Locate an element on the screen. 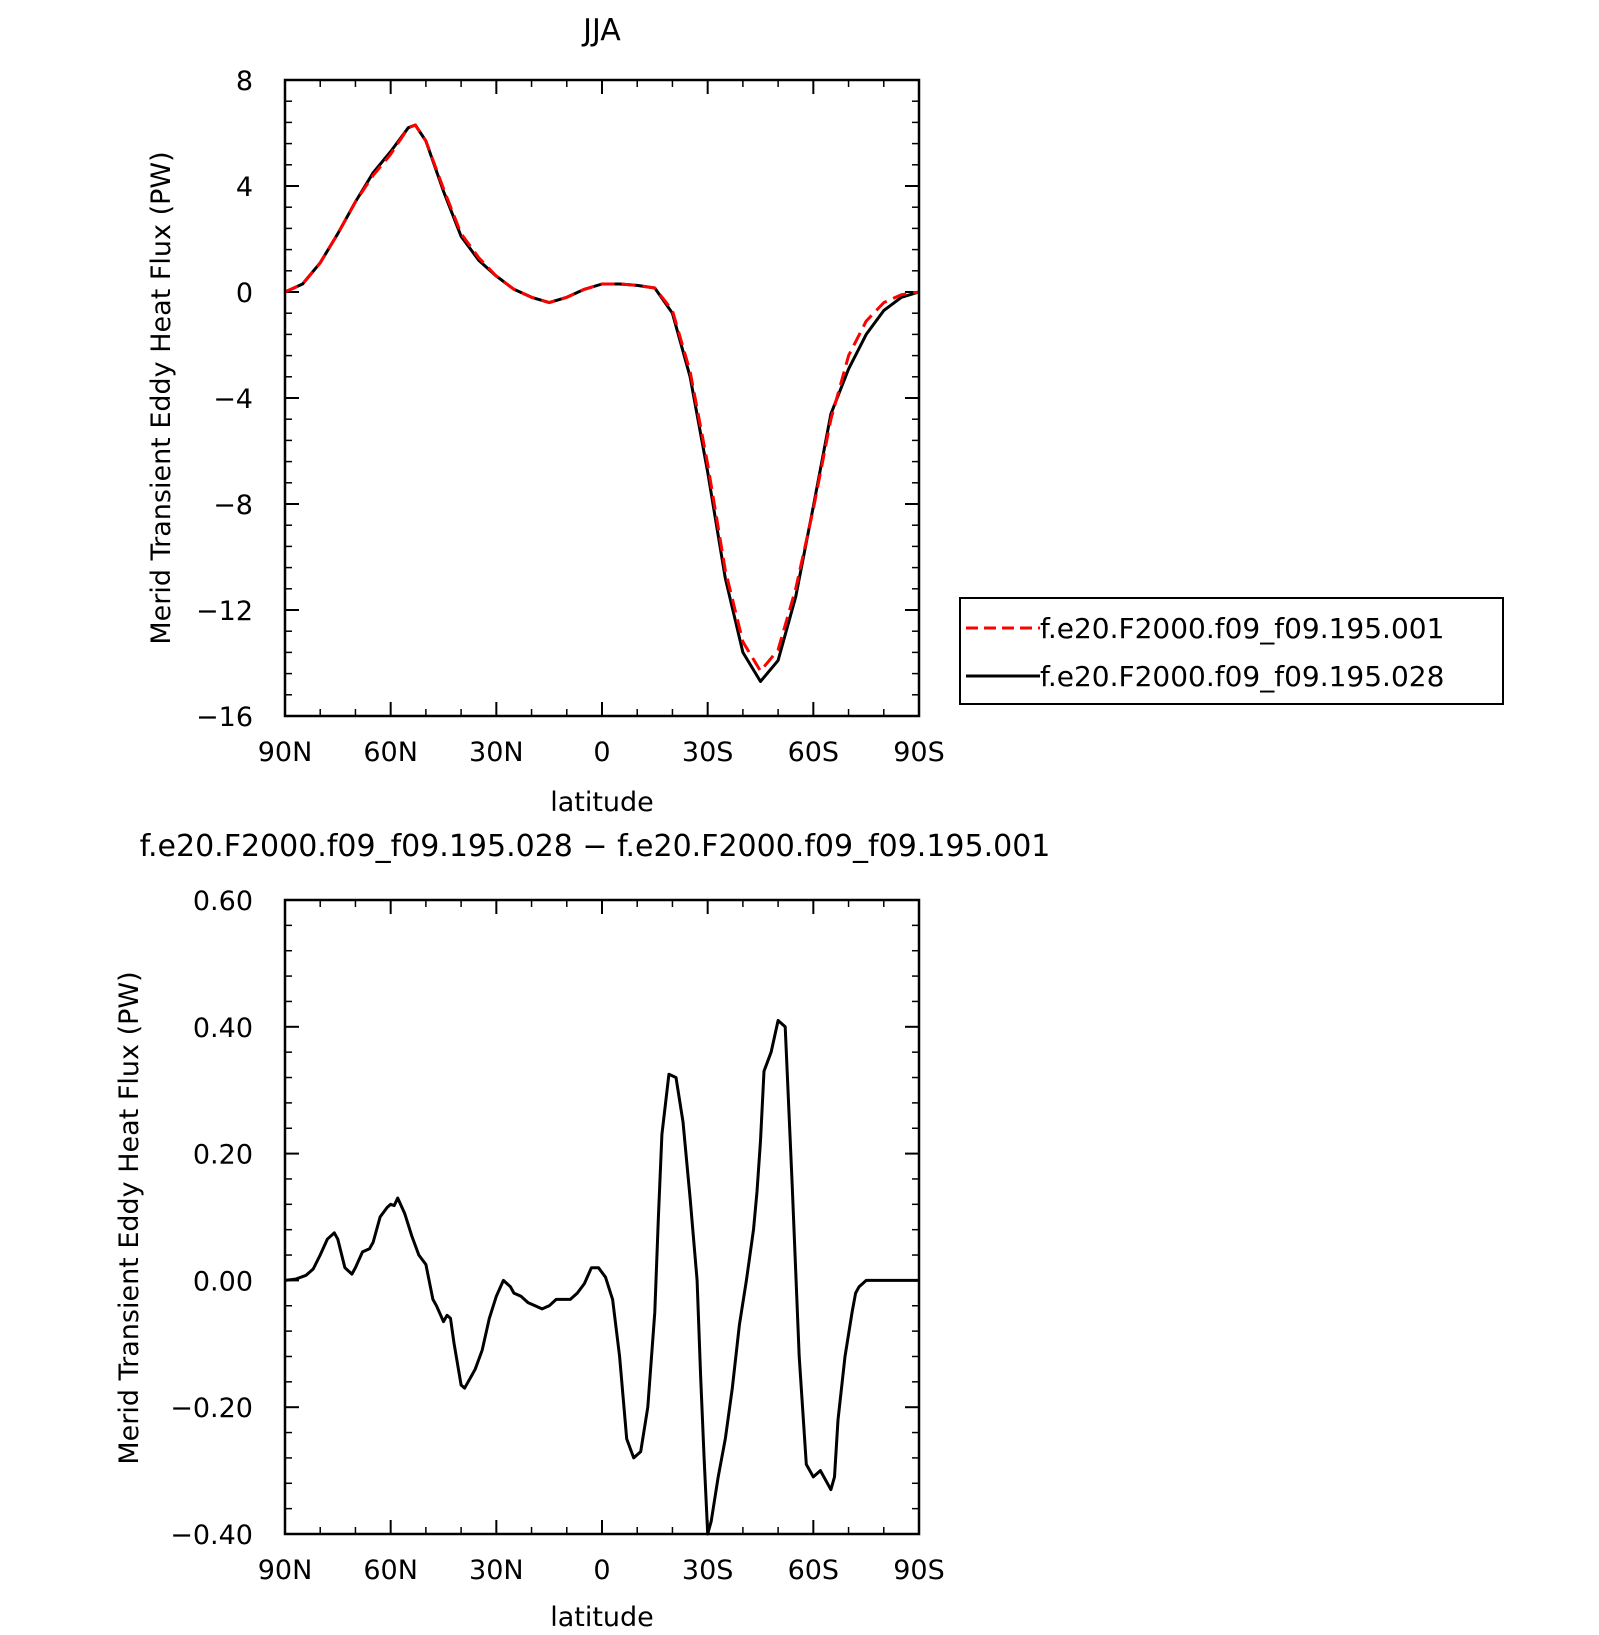 The width and height of the screenshot is (1599, 1635). legend-label-series-1: f.e20.F2000.f09_f09.195.001 is located at coordinates (1242, 628).